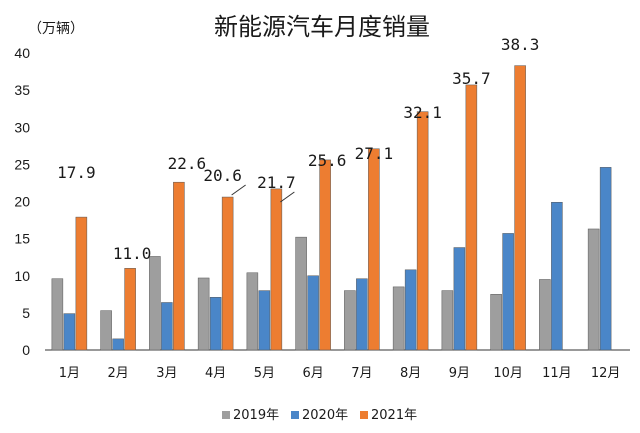 This screenshot has height=433, width=640. Describe the element at coordinates (106, 330) in the screenshot. I see `bar-2019年-2月` at that location.